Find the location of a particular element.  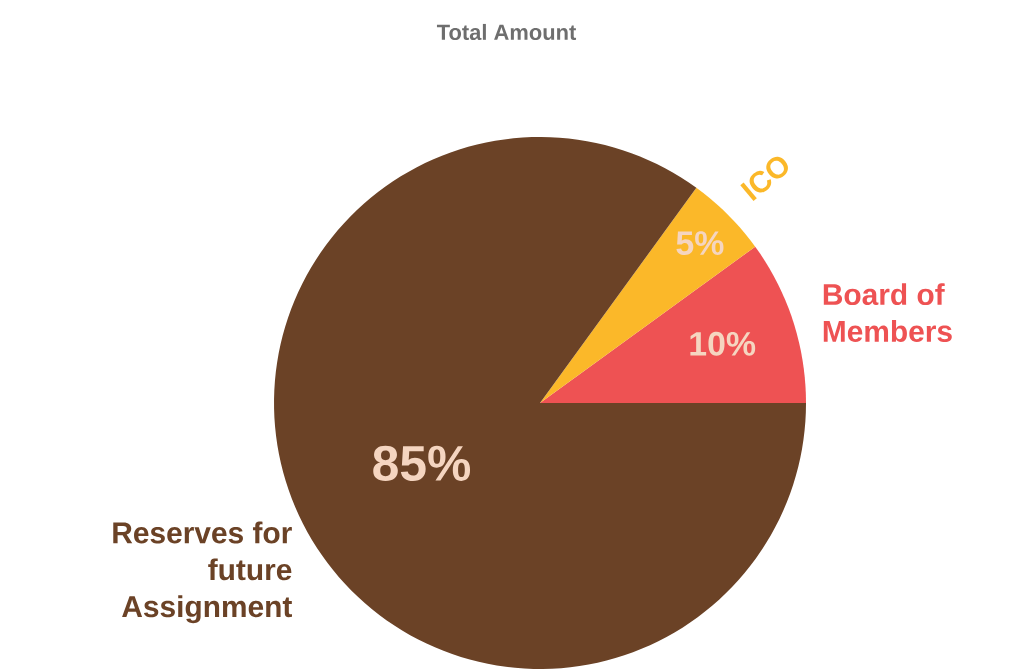

slice-label: ICO is located at coordinates (764, 178).